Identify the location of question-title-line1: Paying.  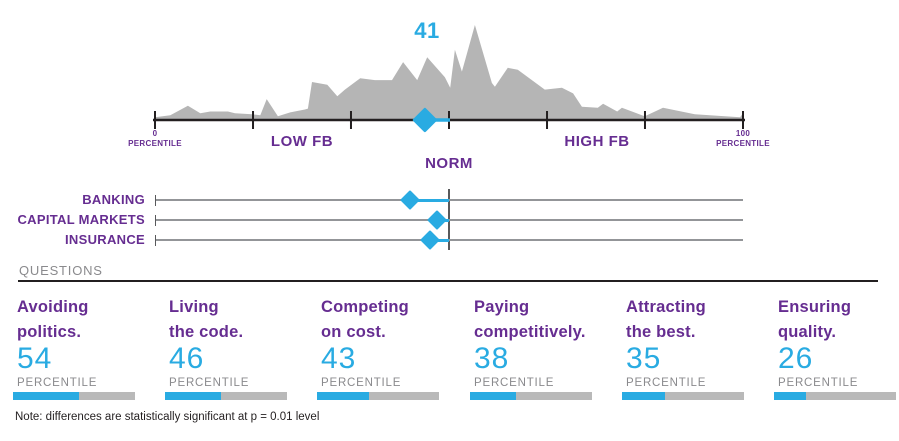
(502, 307).